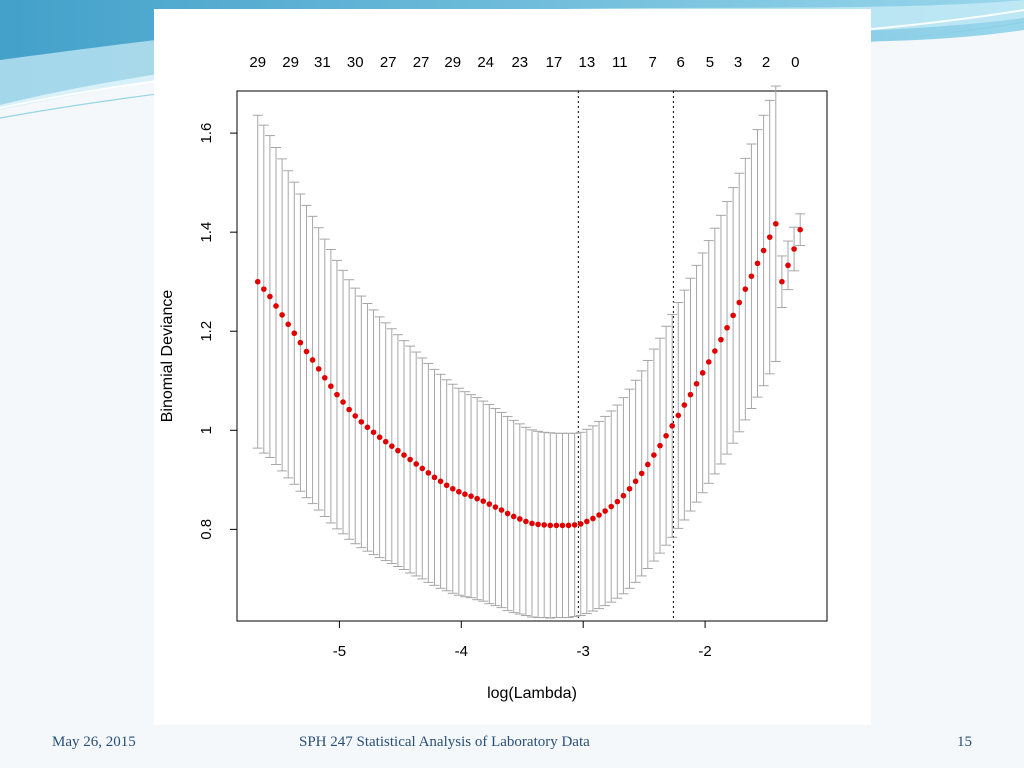 This screenshot has width=1024, height=768. I want to click on top-axis-label: 5, so click(710, 62).